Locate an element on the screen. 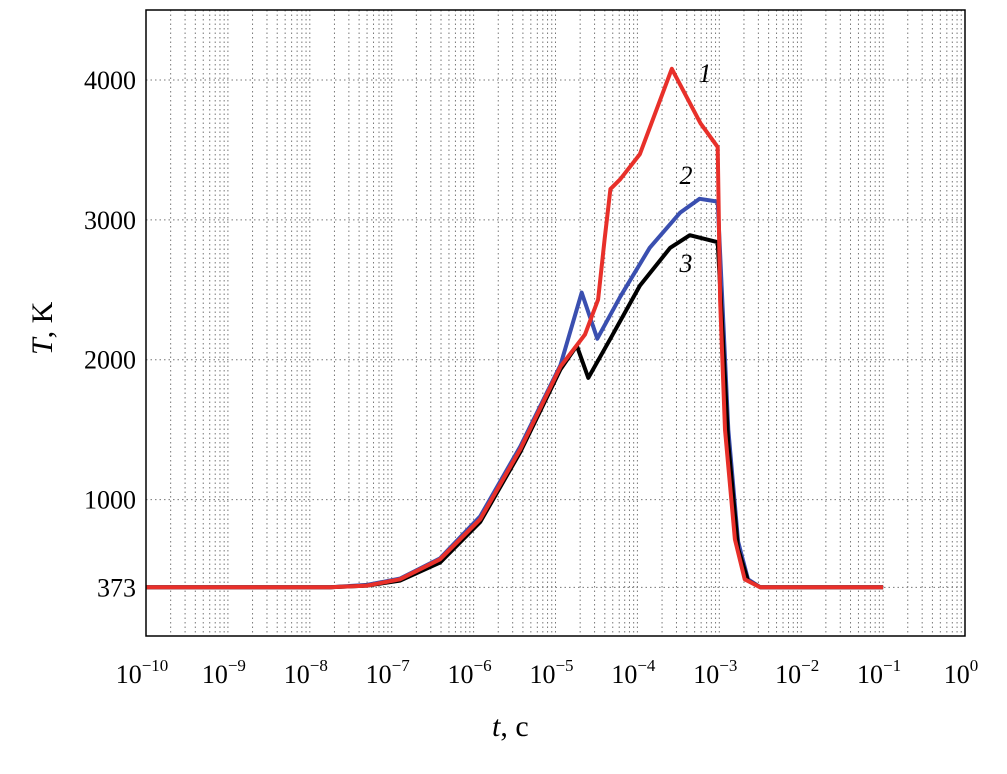  y-tick-label: 3000 is located at coordinates (110, 220).